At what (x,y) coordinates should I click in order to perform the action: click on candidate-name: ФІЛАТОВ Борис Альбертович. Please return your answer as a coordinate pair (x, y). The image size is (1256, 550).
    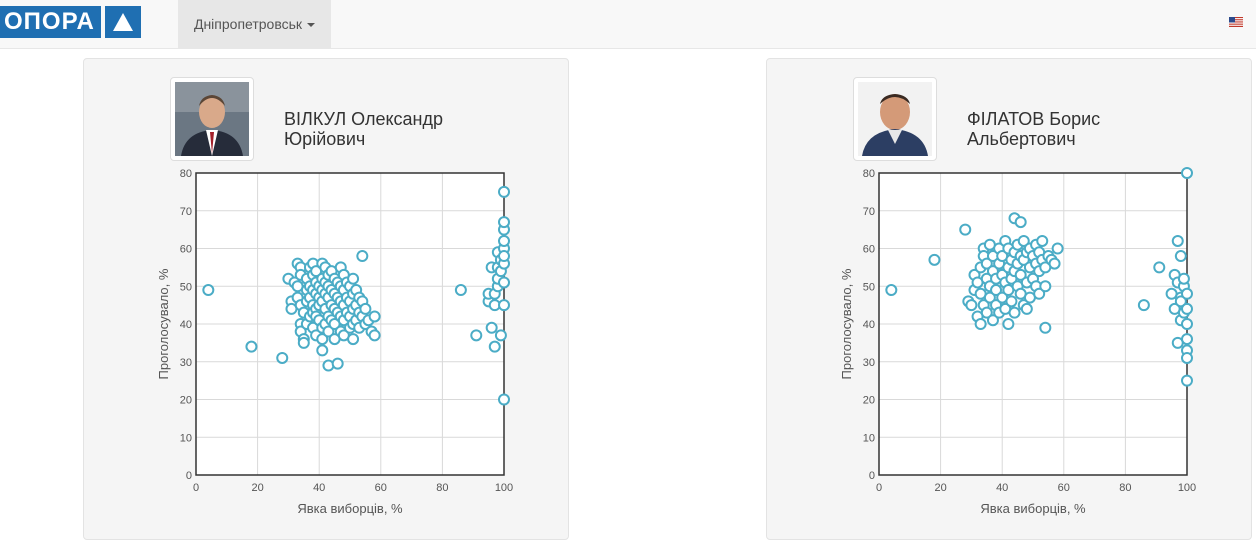
    Looking at the image, I should click on (1077, 129).